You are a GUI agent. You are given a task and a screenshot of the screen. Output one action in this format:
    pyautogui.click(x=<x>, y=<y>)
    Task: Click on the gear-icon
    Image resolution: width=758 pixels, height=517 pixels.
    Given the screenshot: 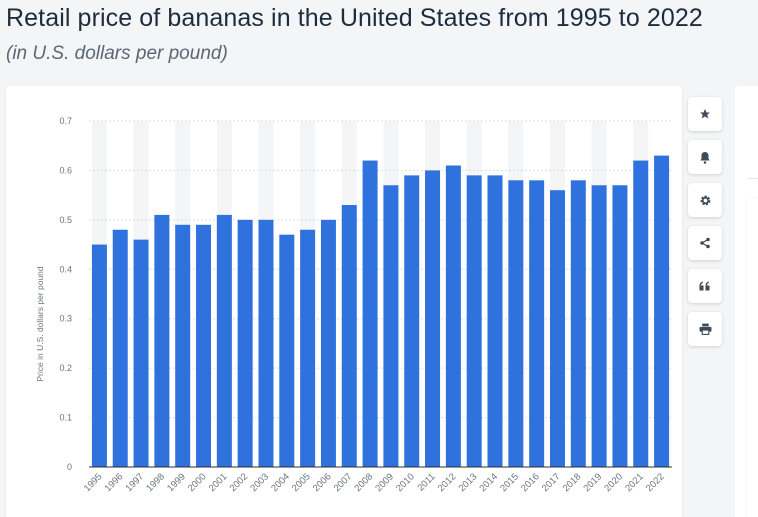 What is the action you would take?
    pyautogui.click(x=705, y=200)
    